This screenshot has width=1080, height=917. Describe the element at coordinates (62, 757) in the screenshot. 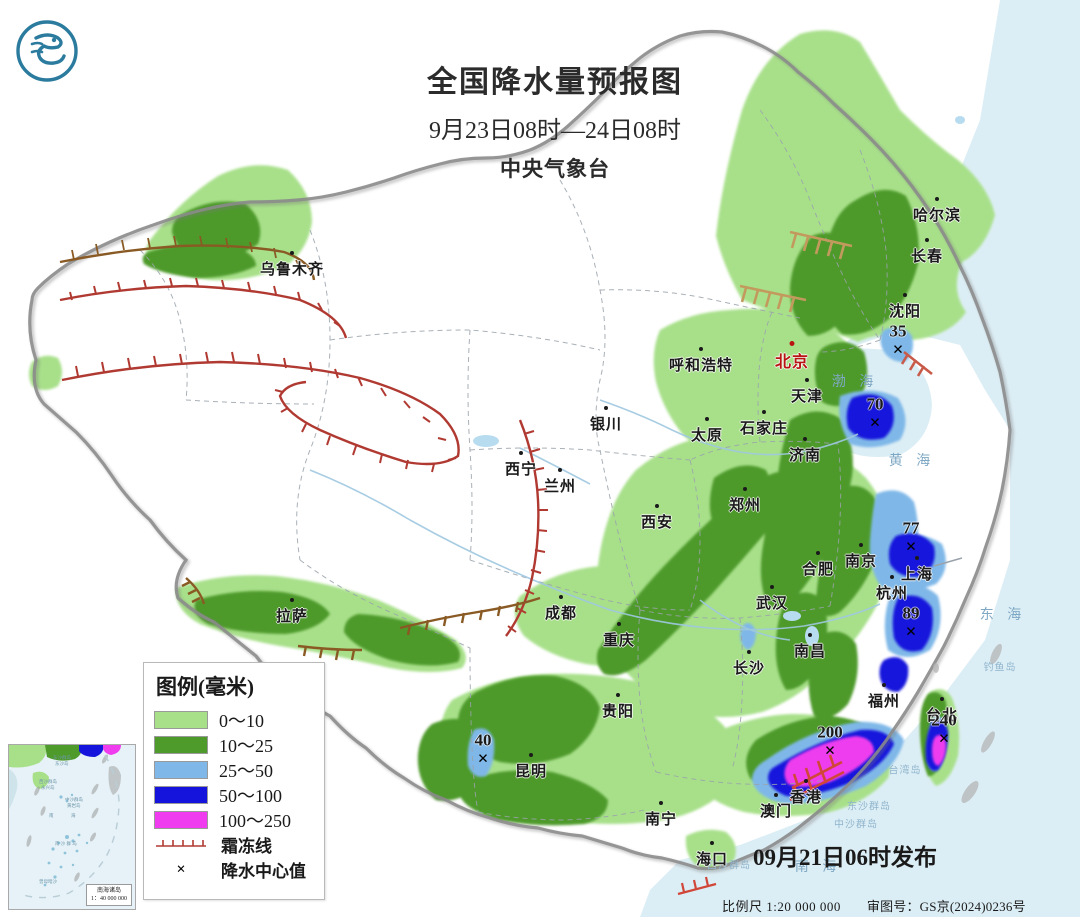

I see `svg-text: 东沙群岛` at that location.